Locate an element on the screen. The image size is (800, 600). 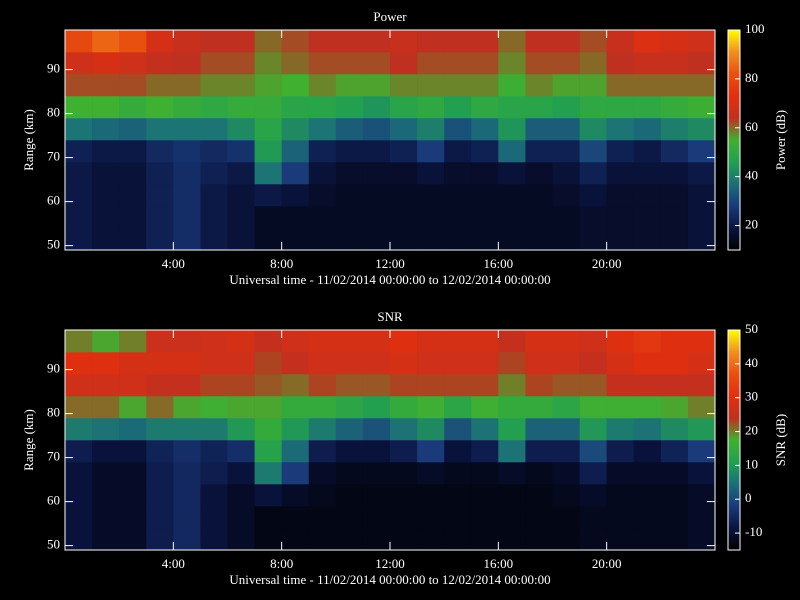
x-tick-label: 20:00 is located at coordinates (607, 263).